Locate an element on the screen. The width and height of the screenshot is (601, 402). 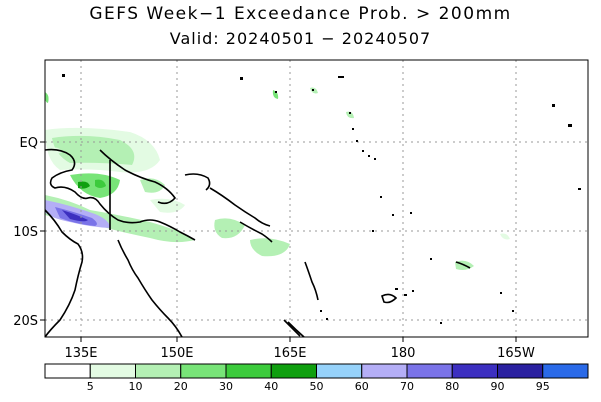
colorbar-label: 5 is located at coordinates (90, 386).